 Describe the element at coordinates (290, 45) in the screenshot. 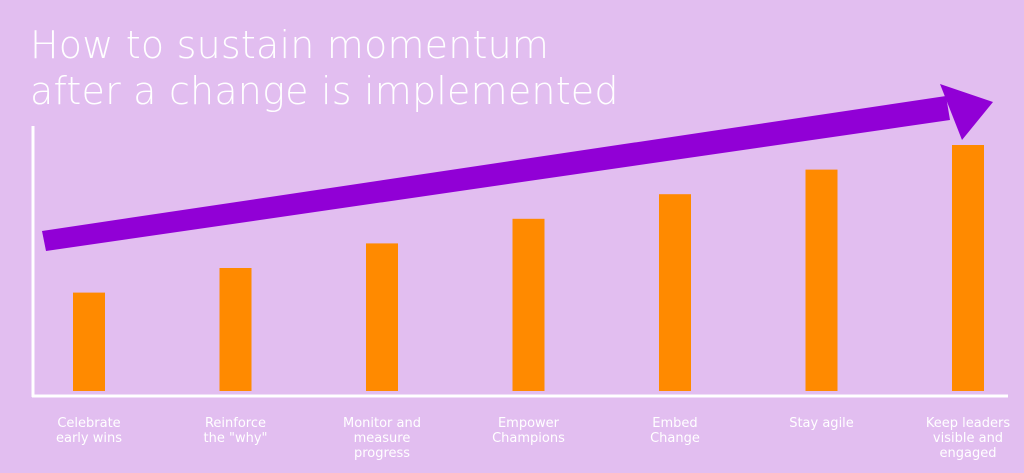

I see `chart-title-line-1: How to sustain momentum` at that location.